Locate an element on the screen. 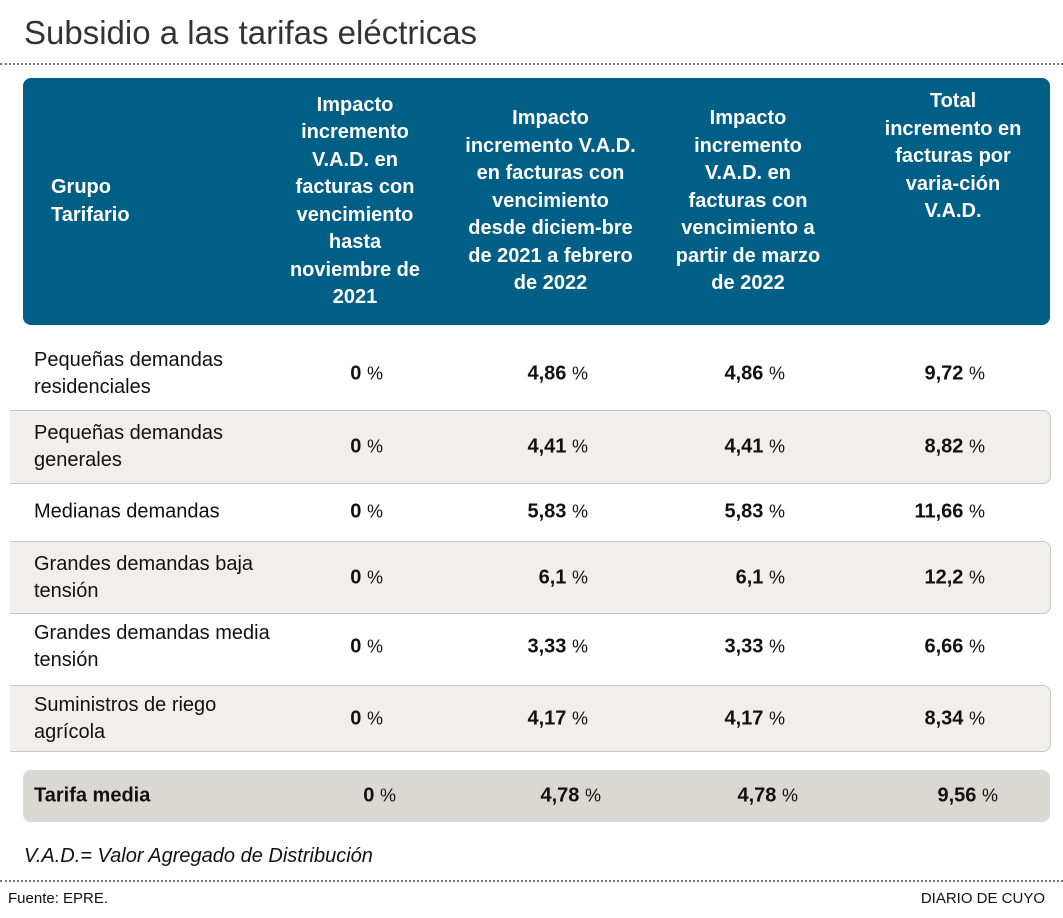 This screenshot has width=1063, height=918. table-row: Medianas demandas 0 % 5,83 % 5,83 % 11,66 % is located at coordinates (530, 512).